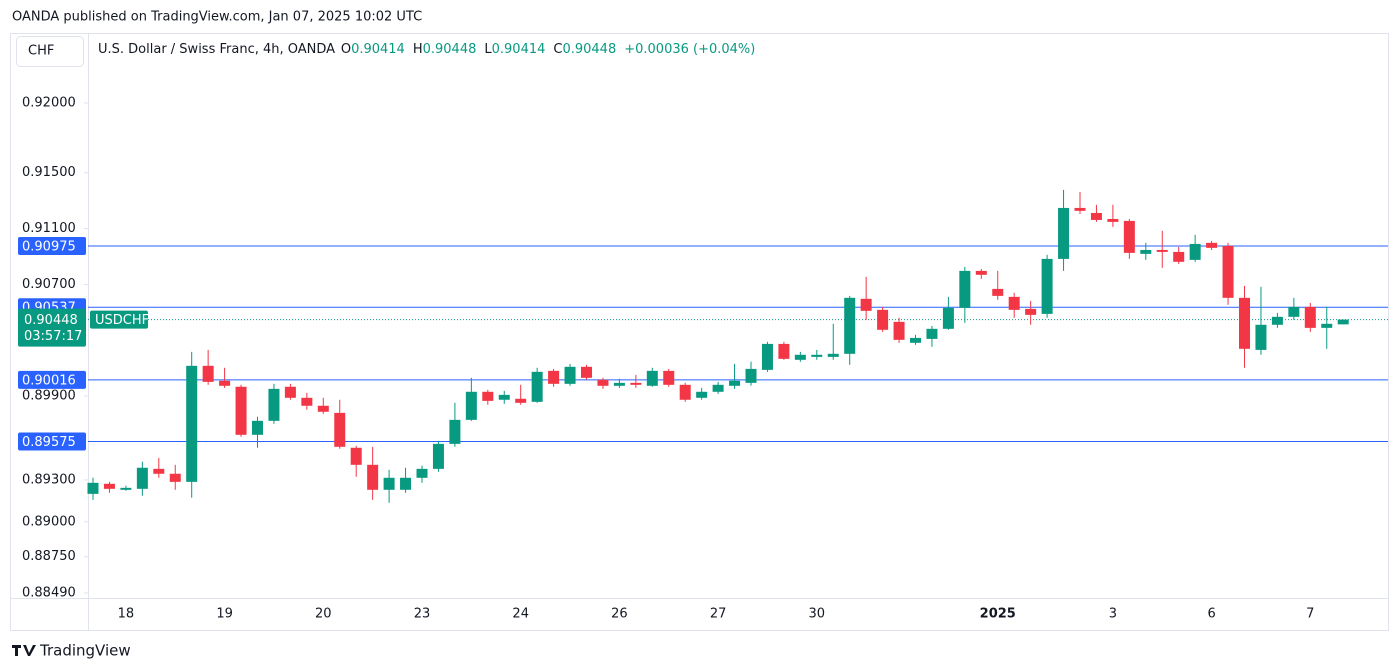  Describe the element at coordinates (520, 614) in the screenshot. I see `x-tick-label: 24` at that location.